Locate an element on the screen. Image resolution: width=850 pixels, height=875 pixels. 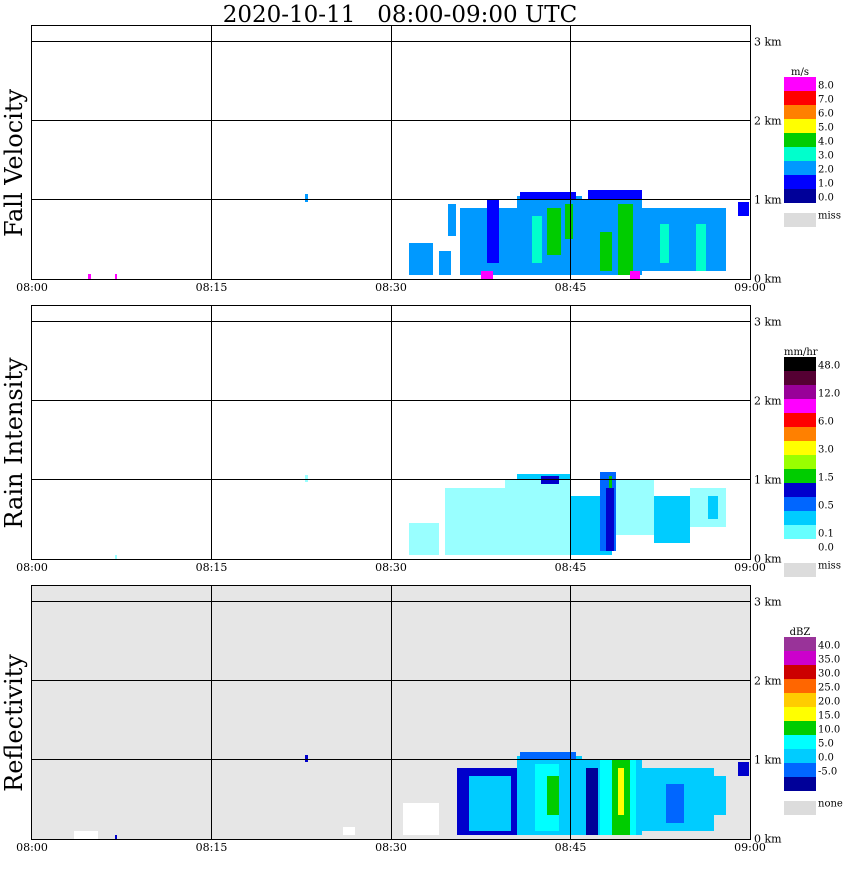
legend-unit: mm/hr is located at coordinates (801, 352).